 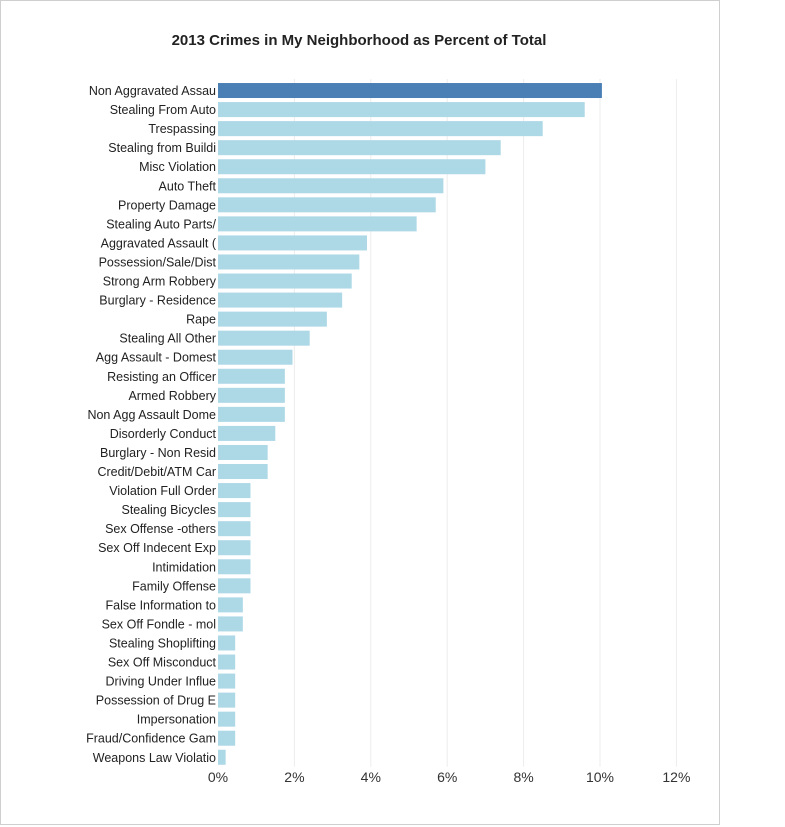 I want to click on category-label: Sex Off Indecent Exp, so click(x=157, y=548).